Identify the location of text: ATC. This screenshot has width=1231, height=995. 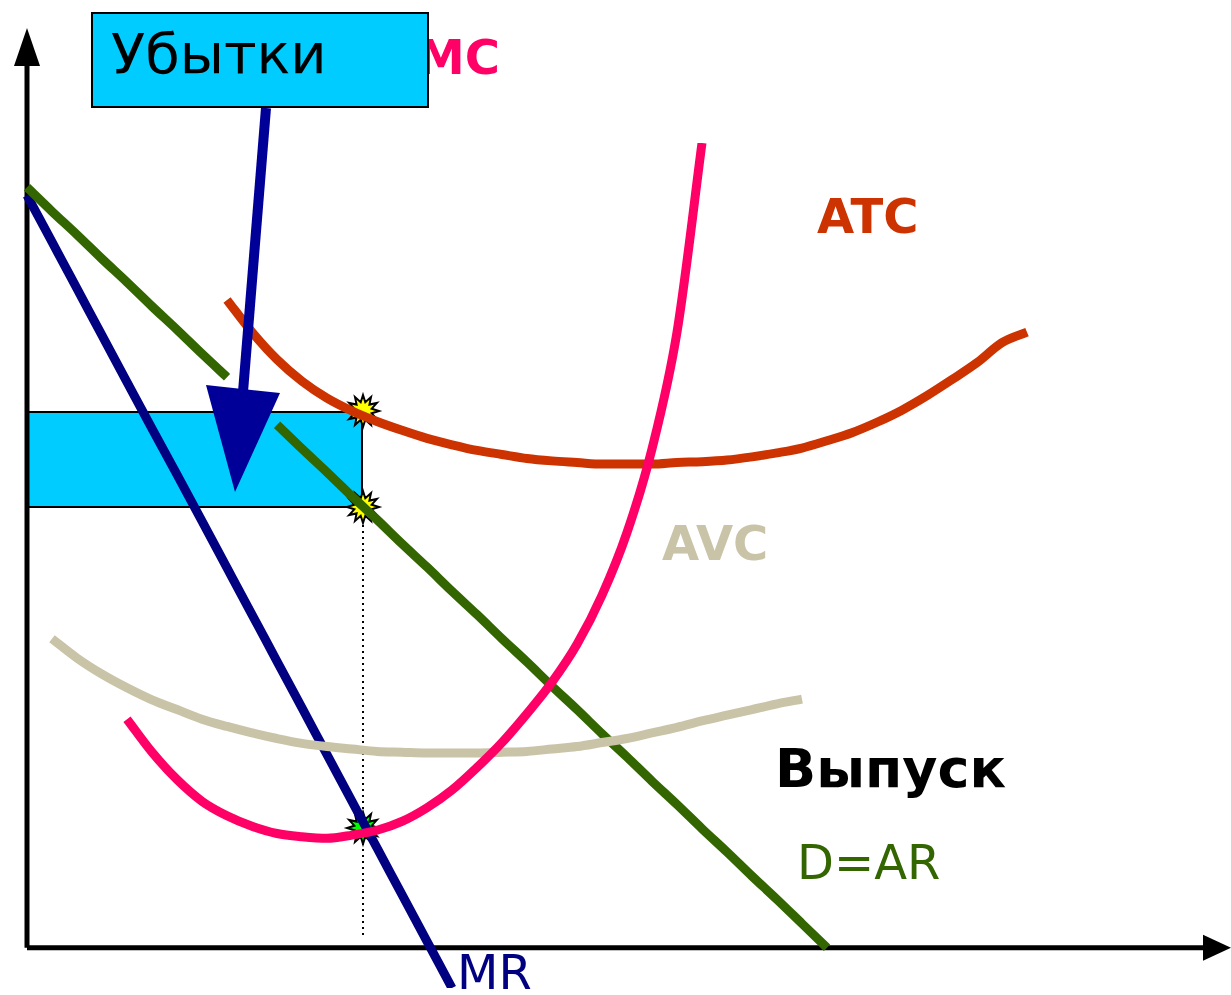
(868, 216).